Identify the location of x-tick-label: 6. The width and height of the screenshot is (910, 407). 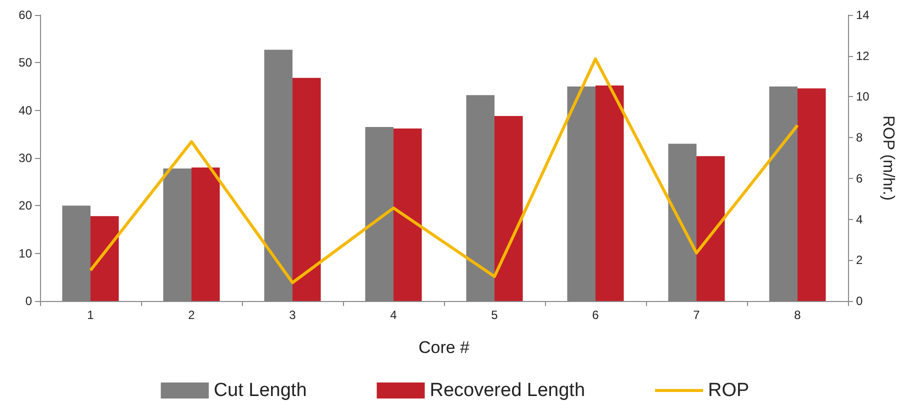
(596, 315).